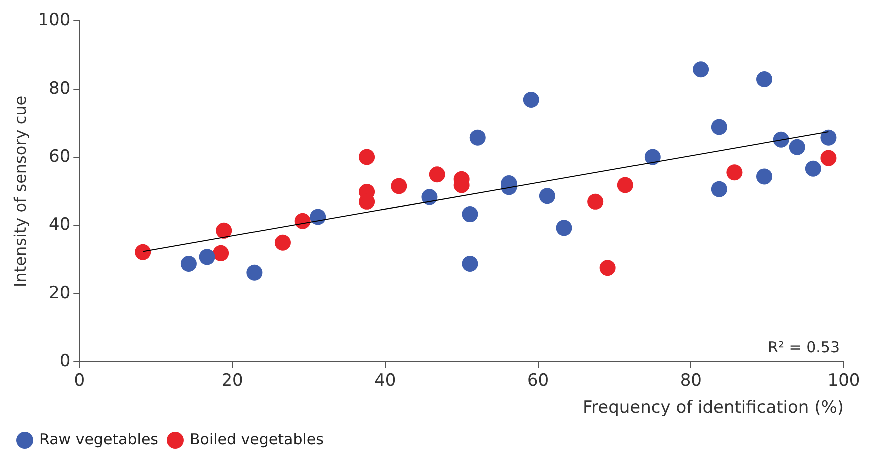 Image resolution: width=872 pixels, height=466 pixels. Describe the element at coordinates (80, 380) in the screenshot. I see `x-tick-label: 0` at that location.